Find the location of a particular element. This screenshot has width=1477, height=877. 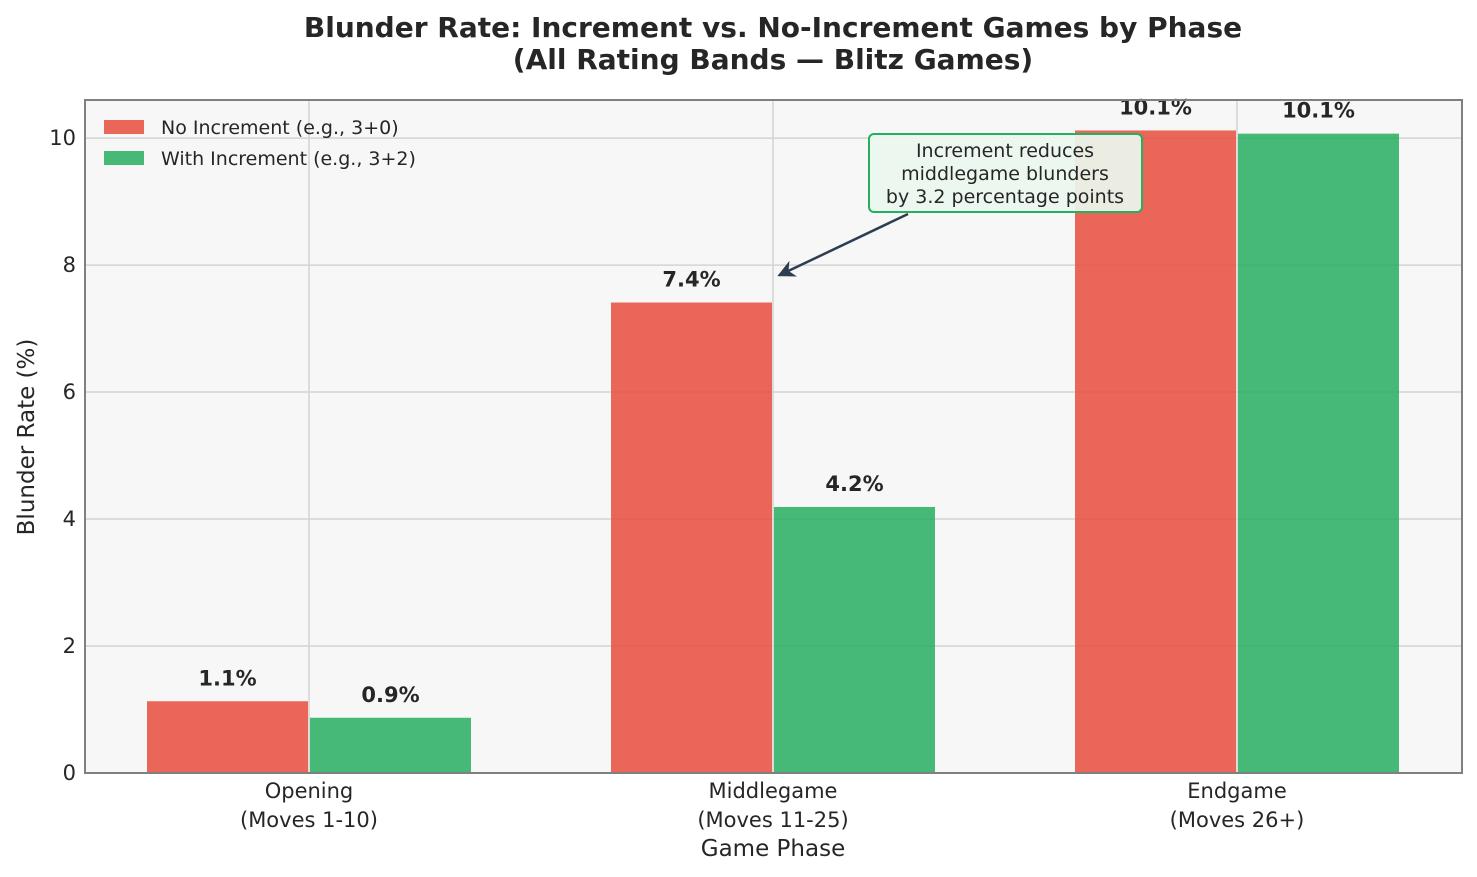

bar-value-label: 7.4% is located at coordinates (691, 280).